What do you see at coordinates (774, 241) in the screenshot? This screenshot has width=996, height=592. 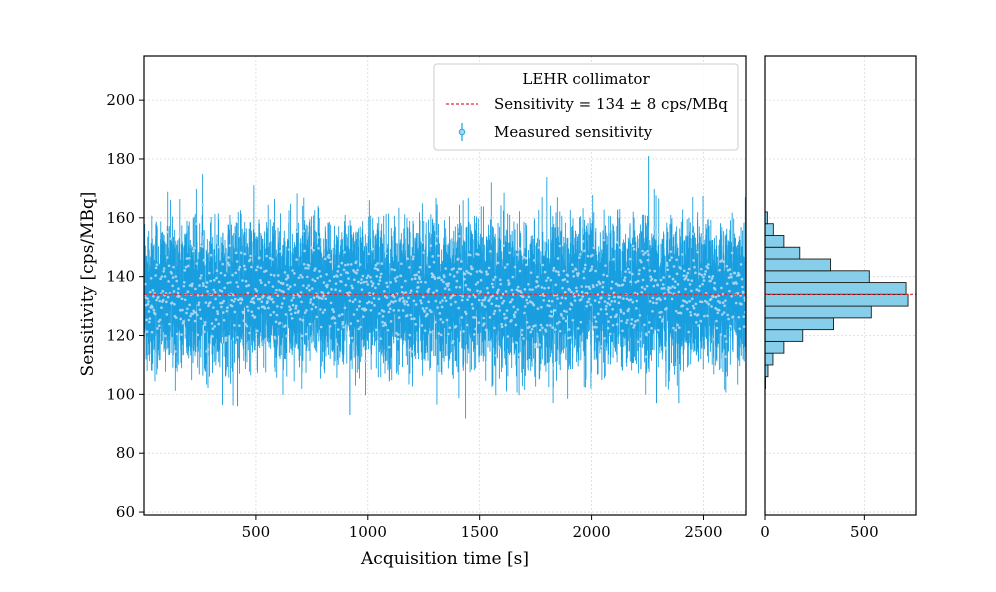 I see `histogram-bar` at bounding box center [774, 241].